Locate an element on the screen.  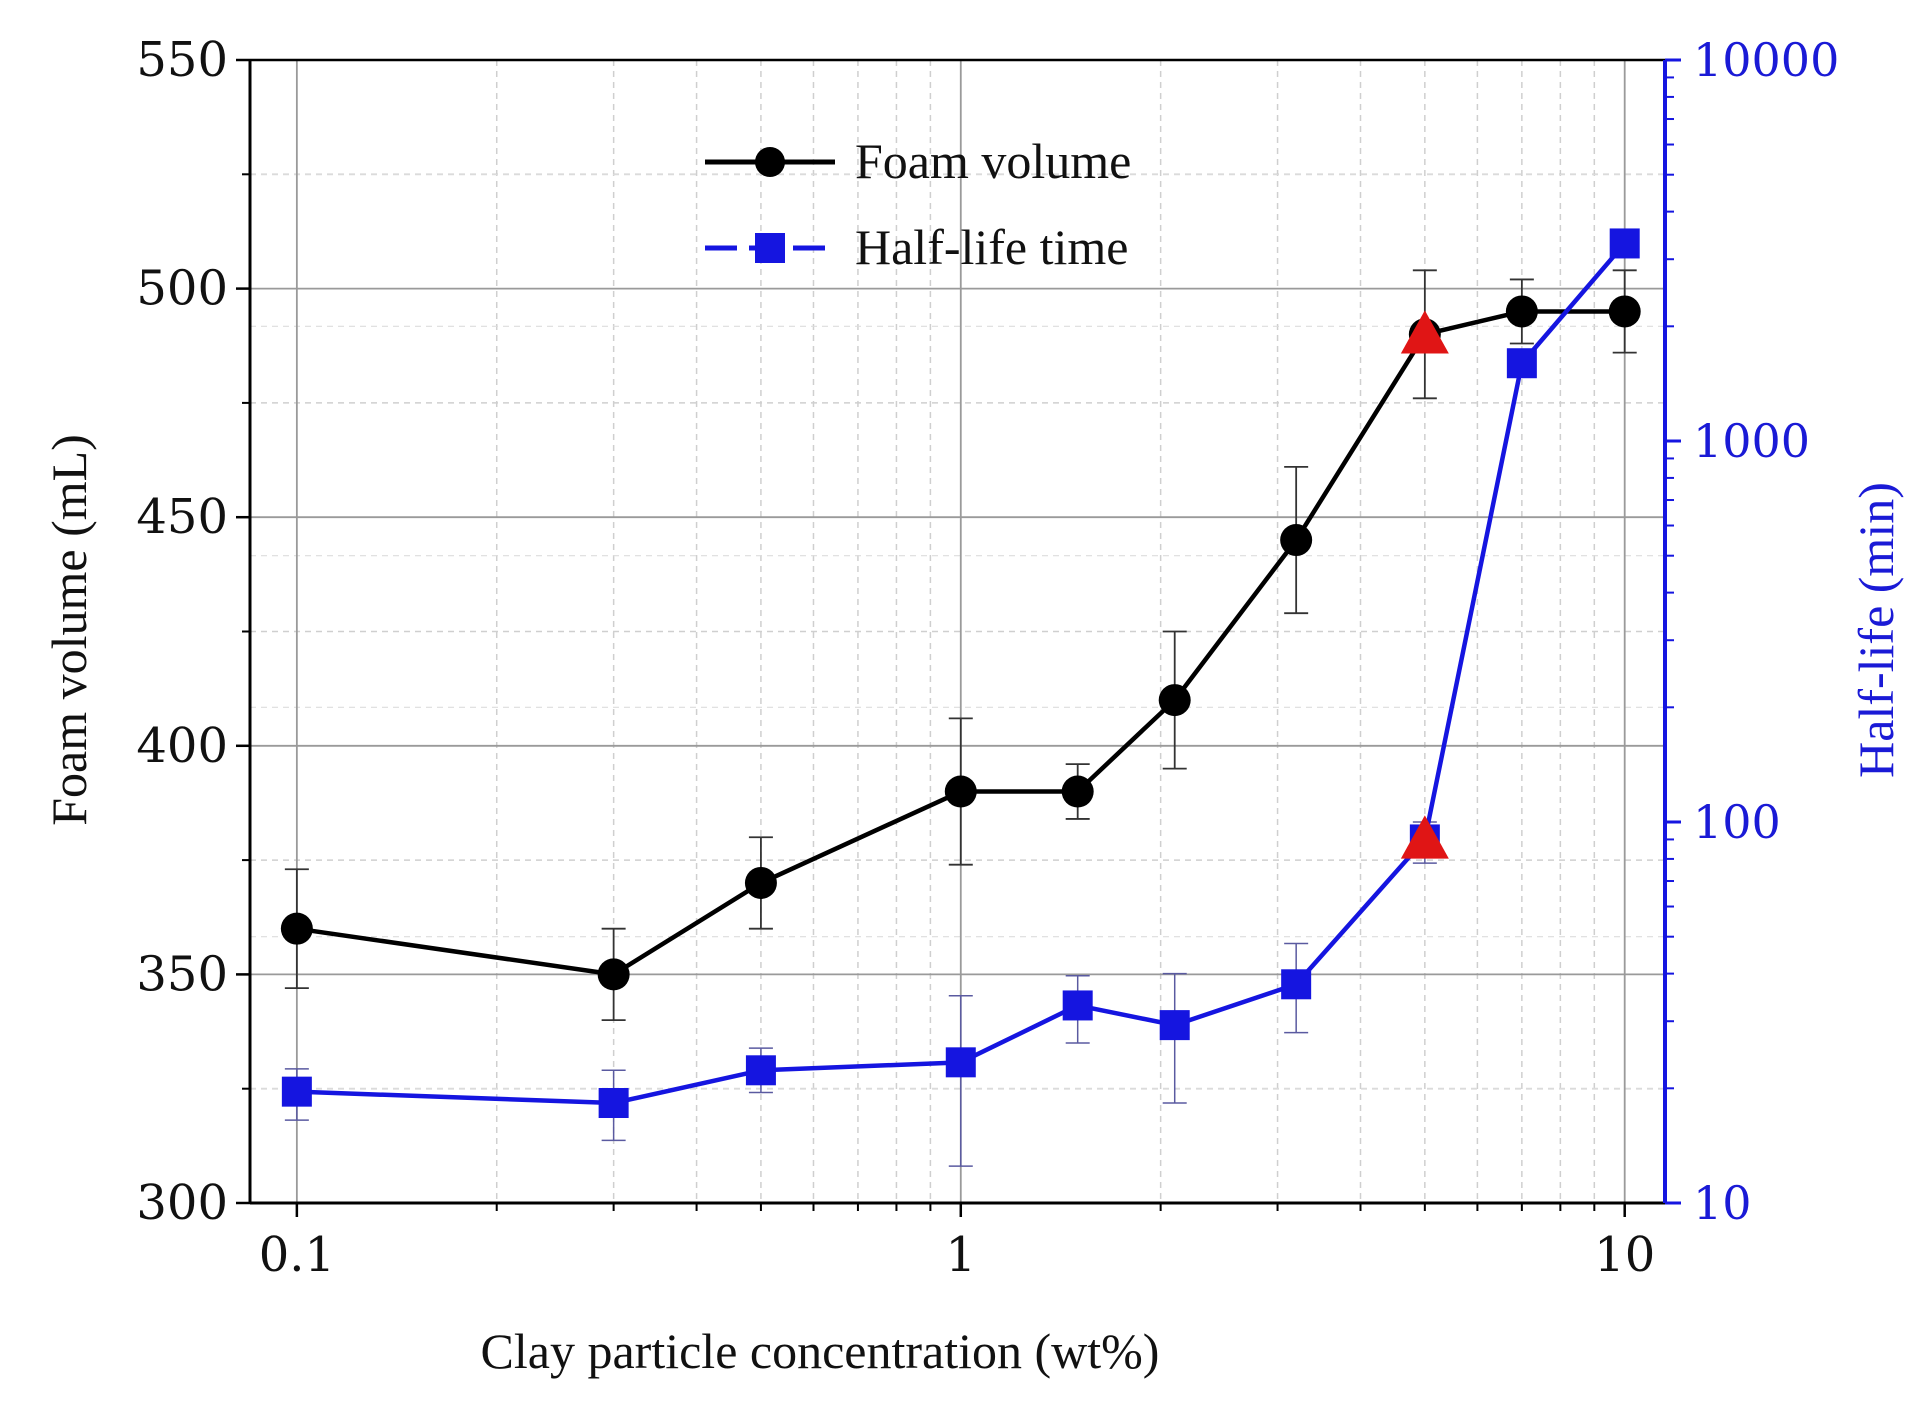
y-tick-label: 350 is located at coordinates (182, 974).